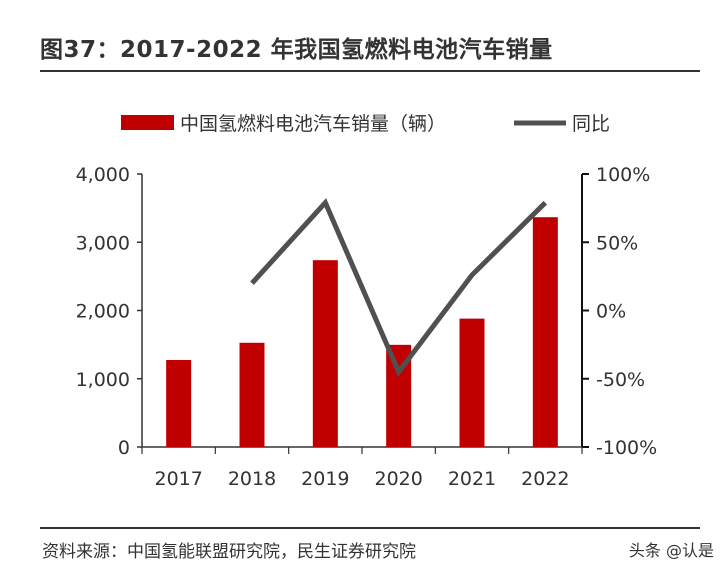 The height and width of the screenshot is (571, 728). I want to click on bar-2021, so click(472, 382).